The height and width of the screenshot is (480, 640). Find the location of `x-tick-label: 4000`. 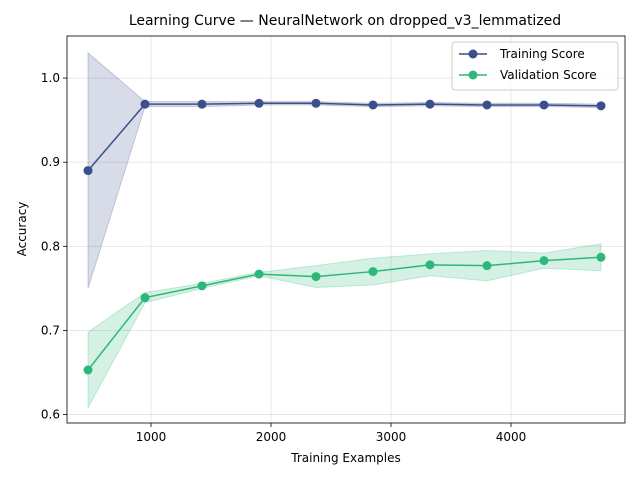

x-tick-label: 4000 is located at coordinates (511, 437).